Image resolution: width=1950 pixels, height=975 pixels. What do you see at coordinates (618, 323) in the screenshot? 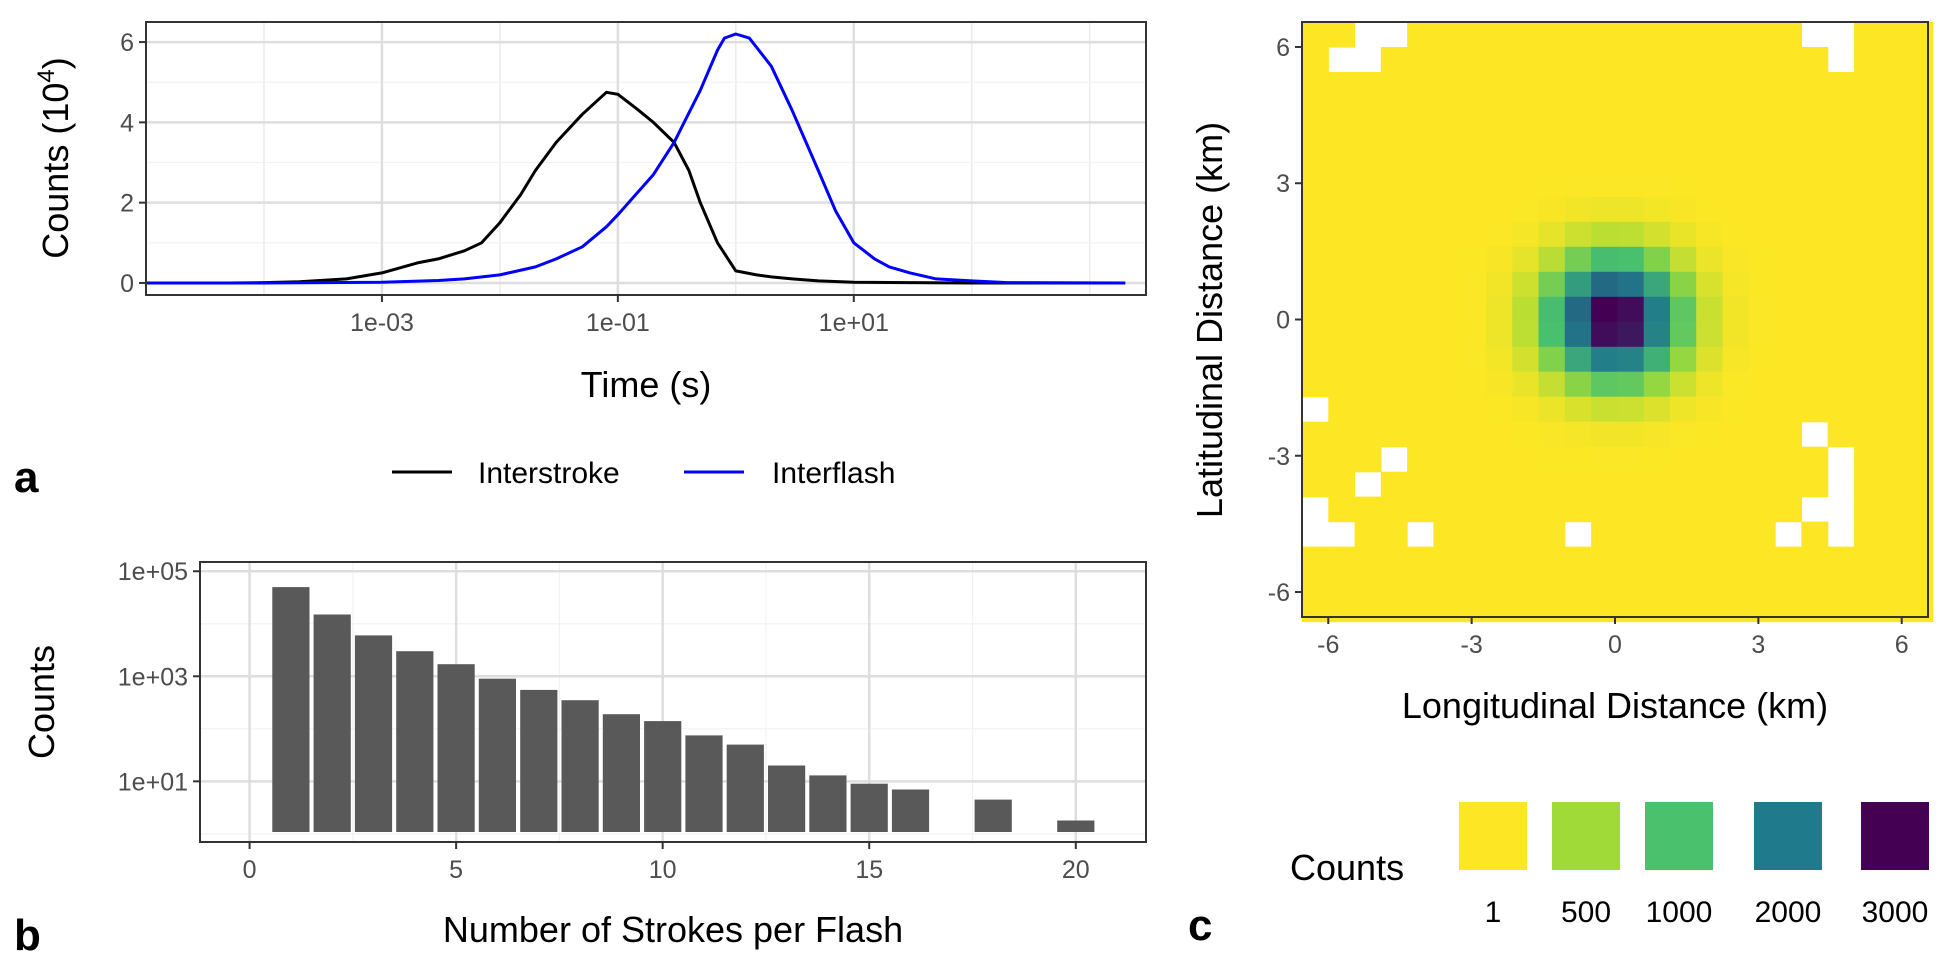
I see `panel-a-x-tick-label: 1e-01` at bounding box center [618, 323].